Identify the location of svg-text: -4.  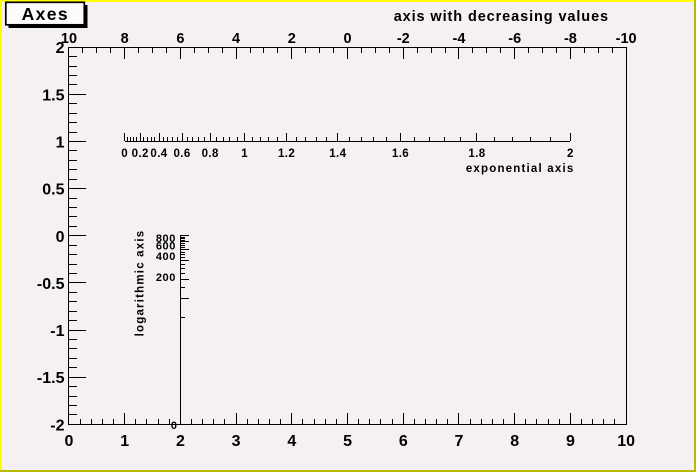
(459, 39).